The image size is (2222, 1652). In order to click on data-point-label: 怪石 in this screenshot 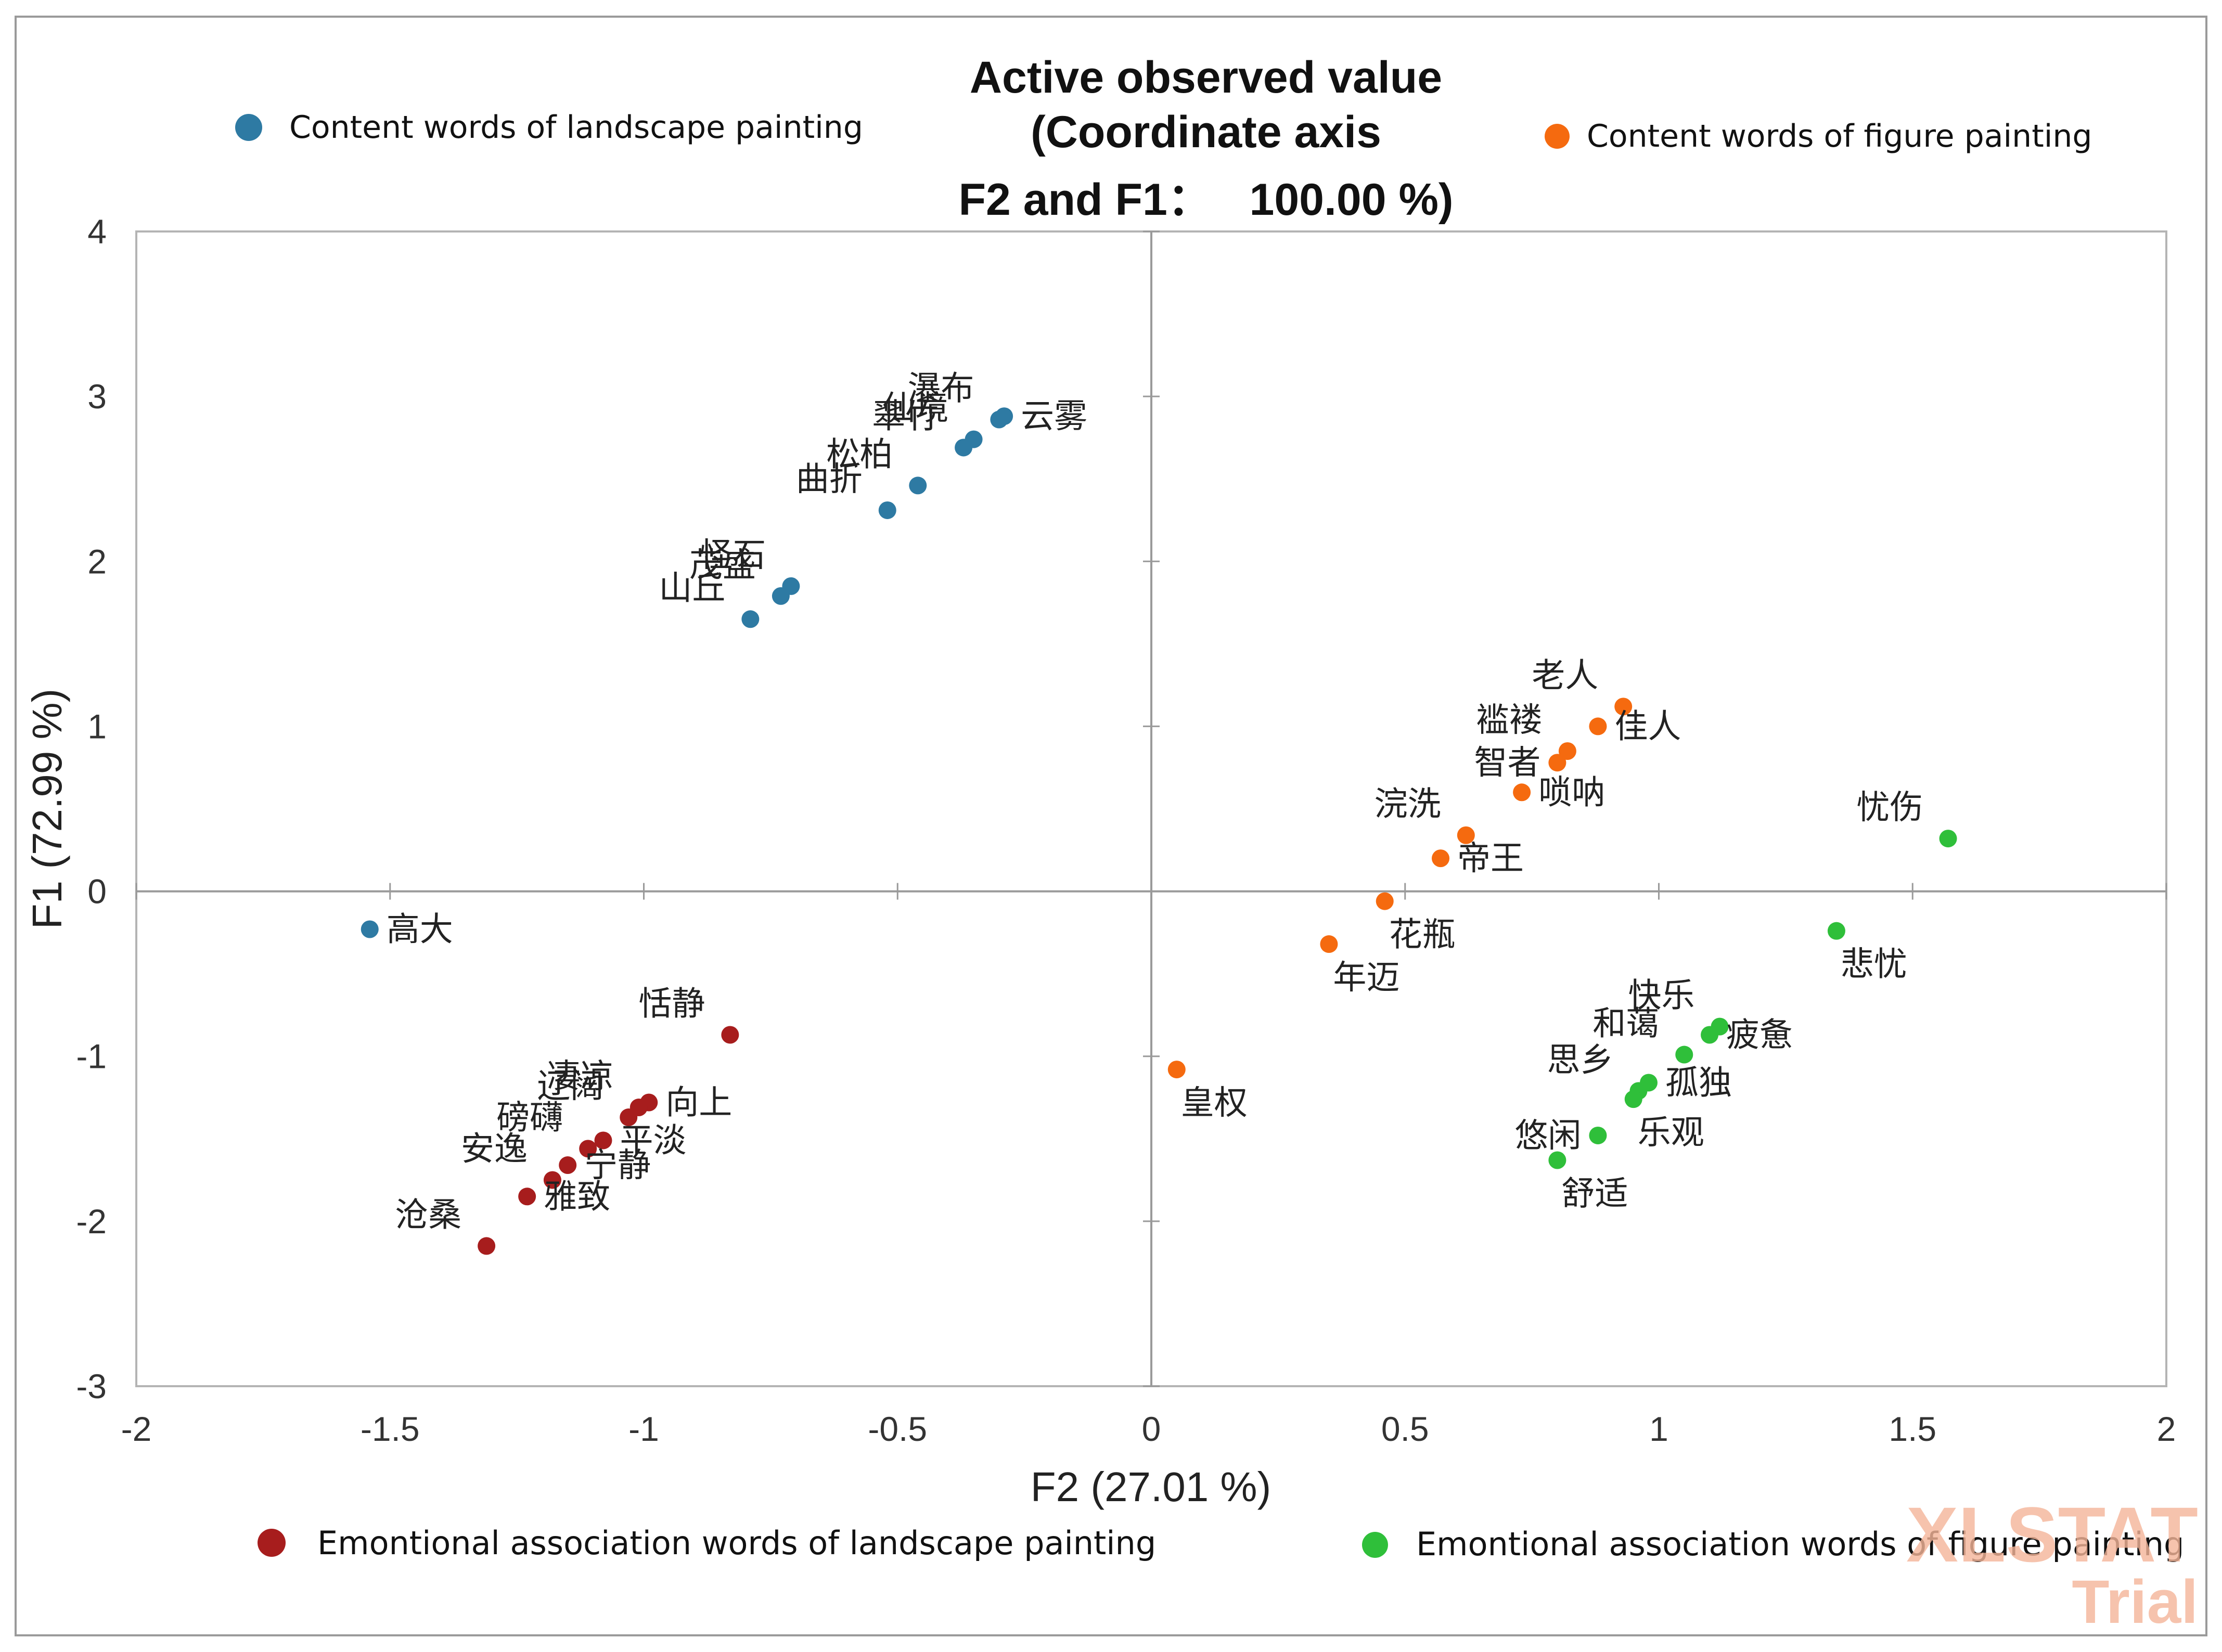, I will do `click(732, 555)`.